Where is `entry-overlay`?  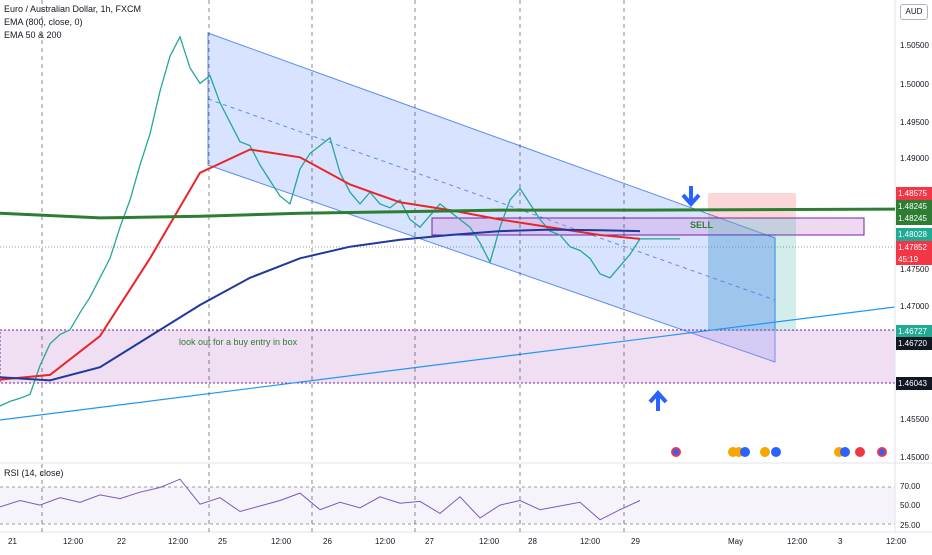 entry-overlay is located at coordinates (742, 282).